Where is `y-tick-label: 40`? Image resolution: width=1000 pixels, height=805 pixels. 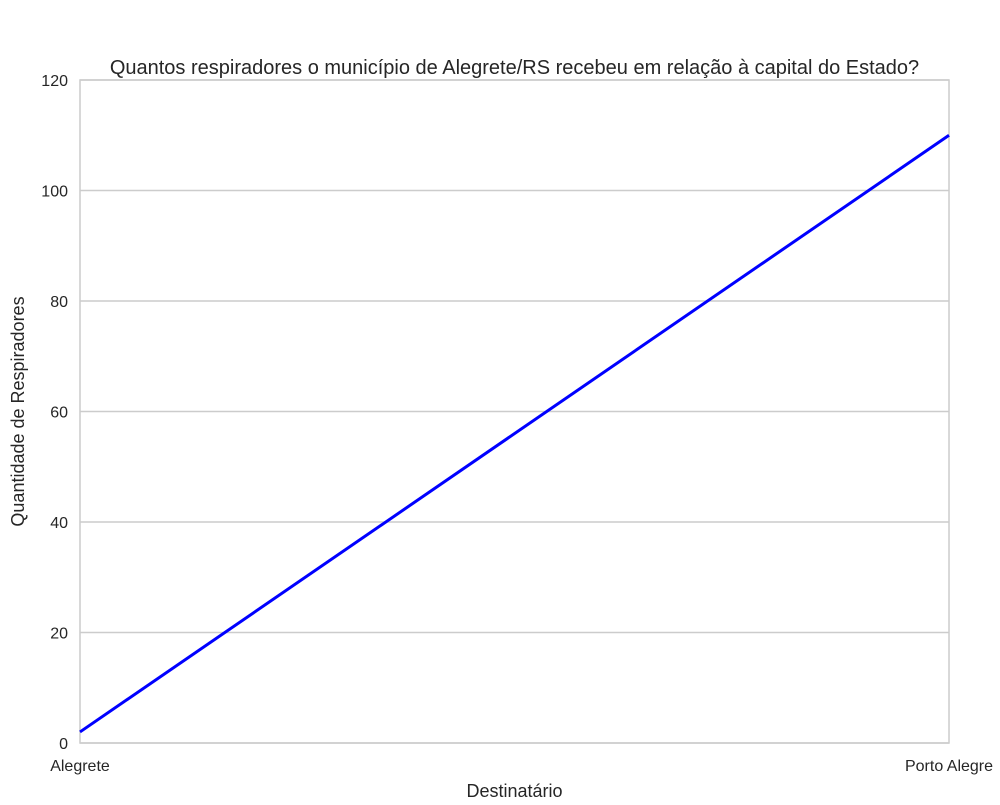 y-tick-label: 40 is located at coordinates (59, 523).